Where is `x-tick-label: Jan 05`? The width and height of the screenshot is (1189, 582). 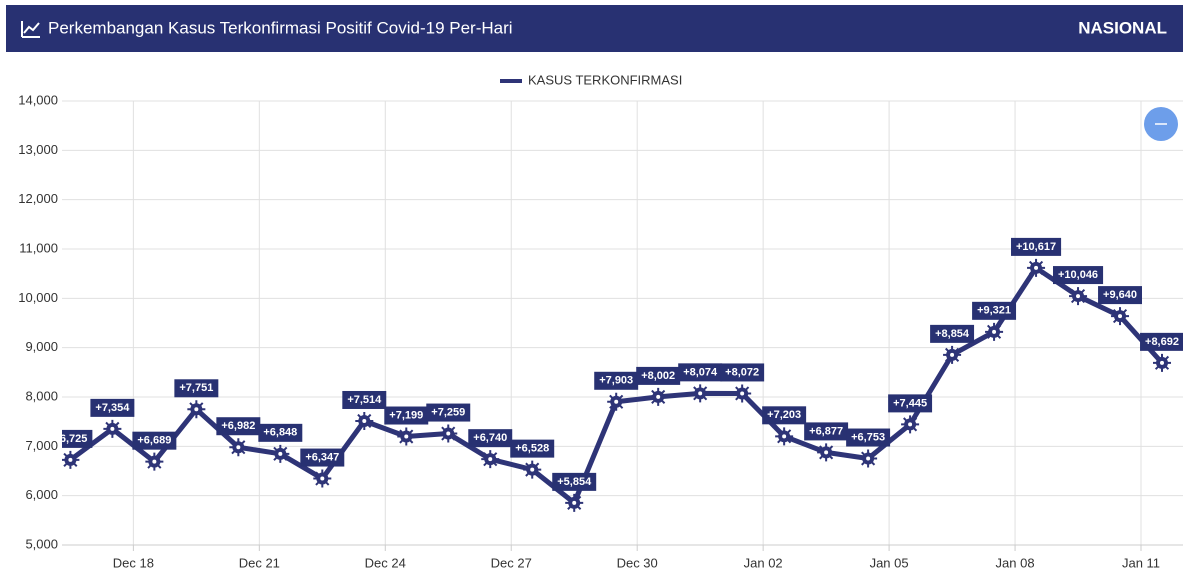 x-tick-label: Jan 05 is located at coordinates (889, 562).